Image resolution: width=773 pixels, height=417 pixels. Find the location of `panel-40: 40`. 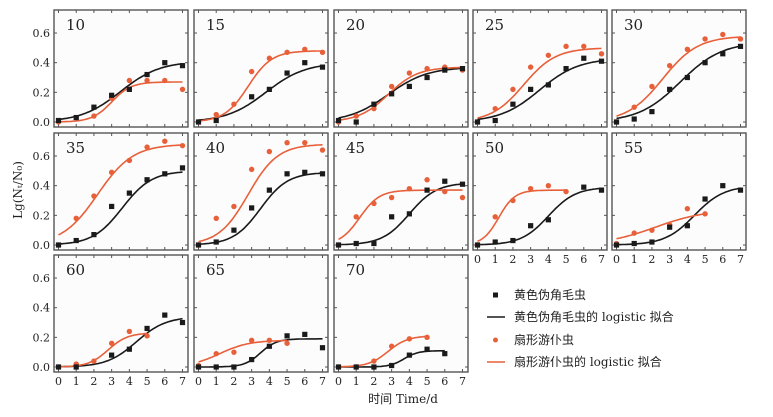

panel-40: 40 is located at coordinates (261, 191).